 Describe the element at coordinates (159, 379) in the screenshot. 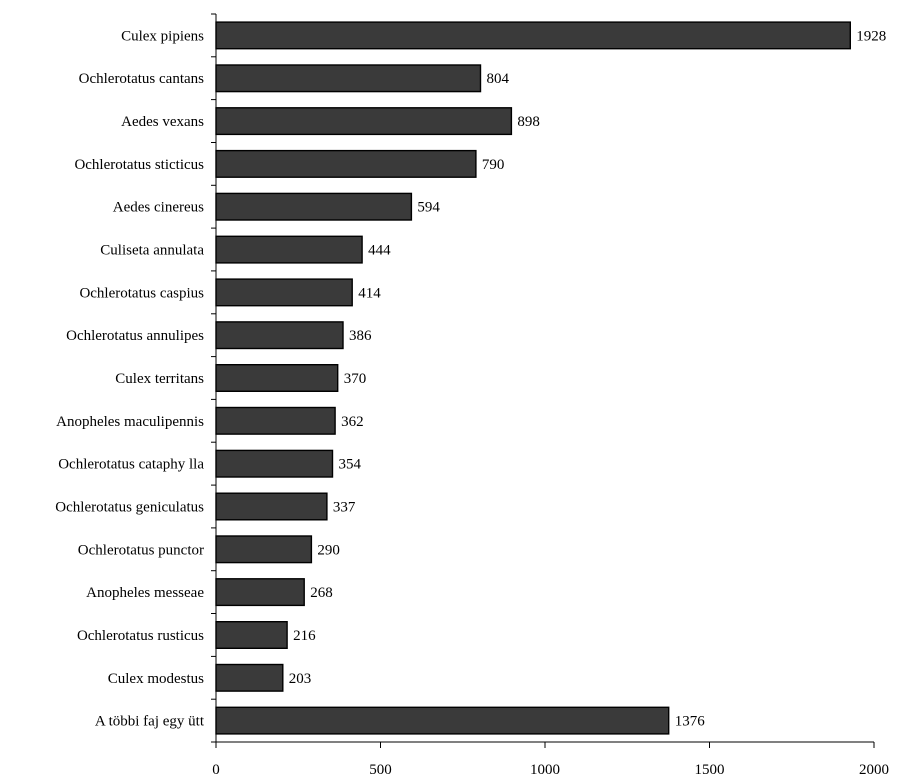

I see `category-label: Culex territans` at that location.